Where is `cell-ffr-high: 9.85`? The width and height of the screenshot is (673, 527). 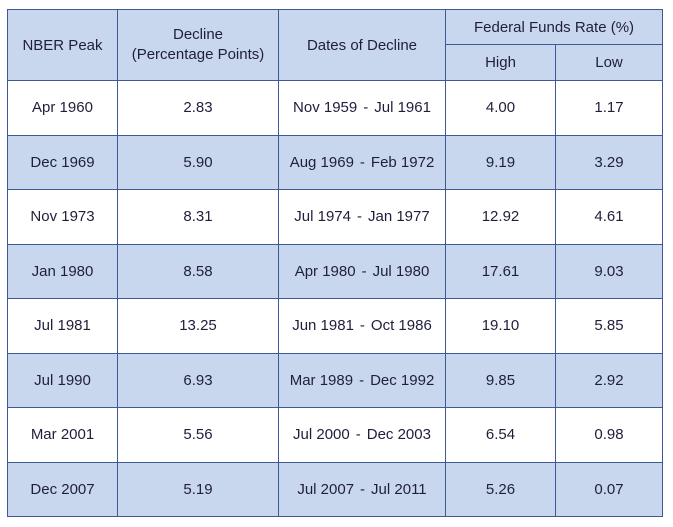 cell-ffr-high: 9.85 is located at coordinates (500, 380).